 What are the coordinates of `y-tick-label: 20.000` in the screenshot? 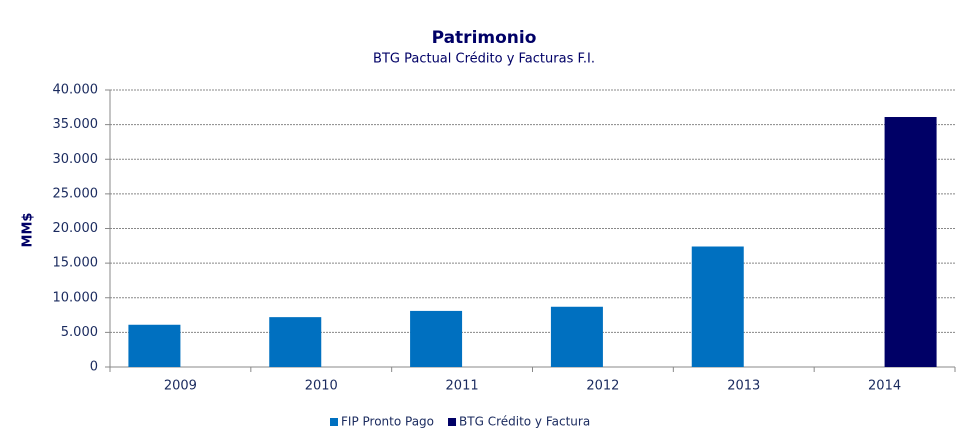 It's located at (76, 228).